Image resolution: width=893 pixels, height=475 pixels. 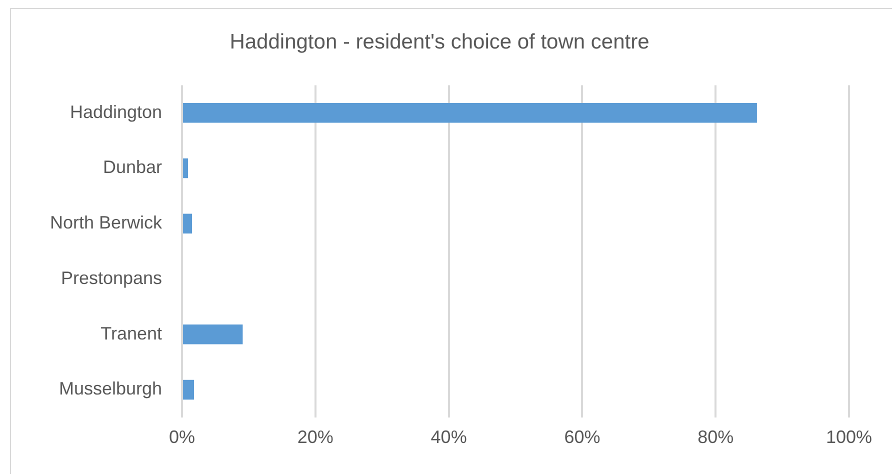 I want to click on x-tick-label: 20%, so click(x=315, y=437).